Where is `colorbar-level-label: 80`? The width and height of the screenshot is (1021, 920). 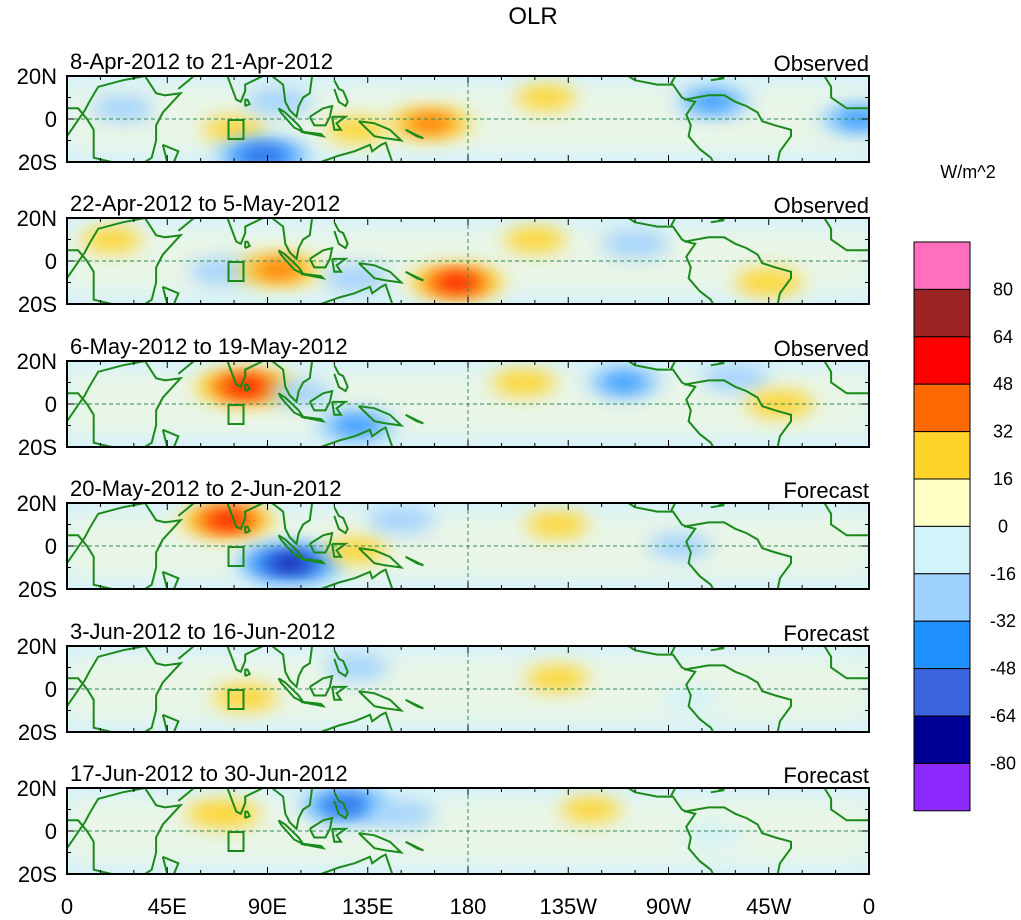
colorbar-level-label: 80 is located at coordinates (1003, 289).